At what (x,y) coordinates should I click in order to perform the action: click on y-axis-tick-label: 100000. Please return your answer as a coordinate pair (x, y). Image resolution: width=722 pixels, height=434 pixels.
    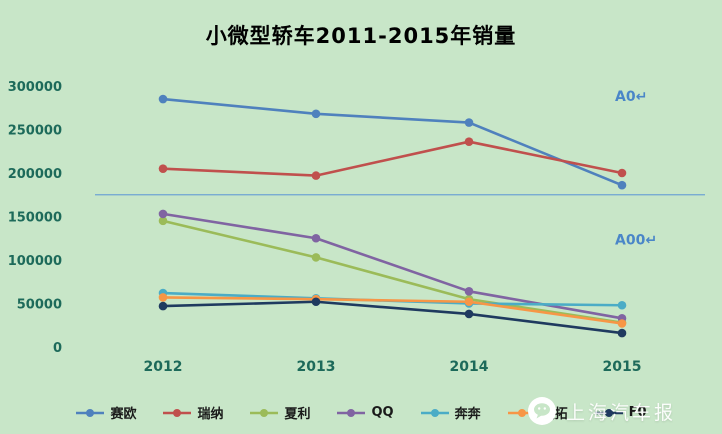
    Looking at the image, I should click on (35, 261).